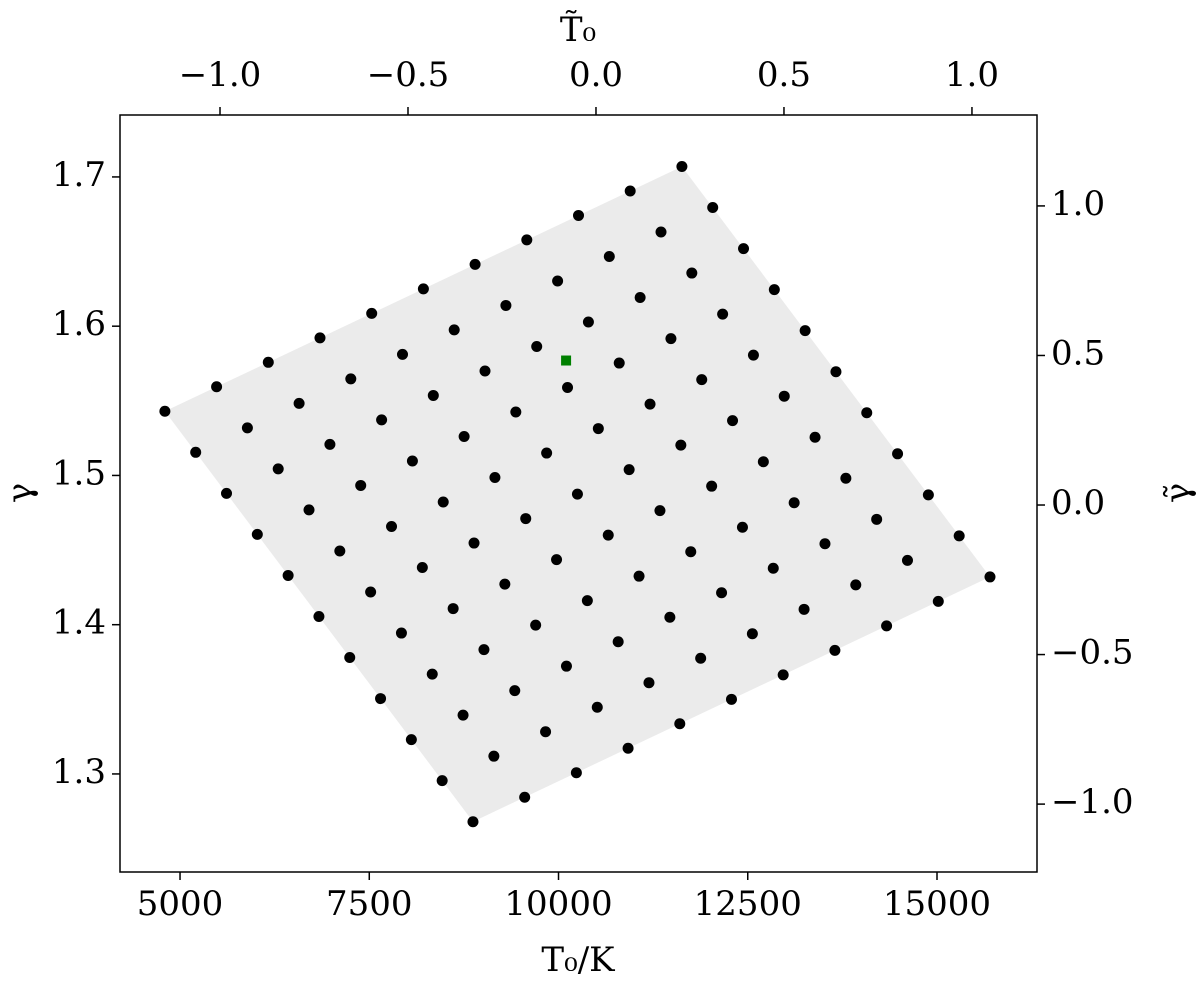 The height and width of the screenshot is (993, 1200). Describe the element at coordinates (1092, 653) in the screenshot. I see `y2-tick-label: −0.5` at that location.